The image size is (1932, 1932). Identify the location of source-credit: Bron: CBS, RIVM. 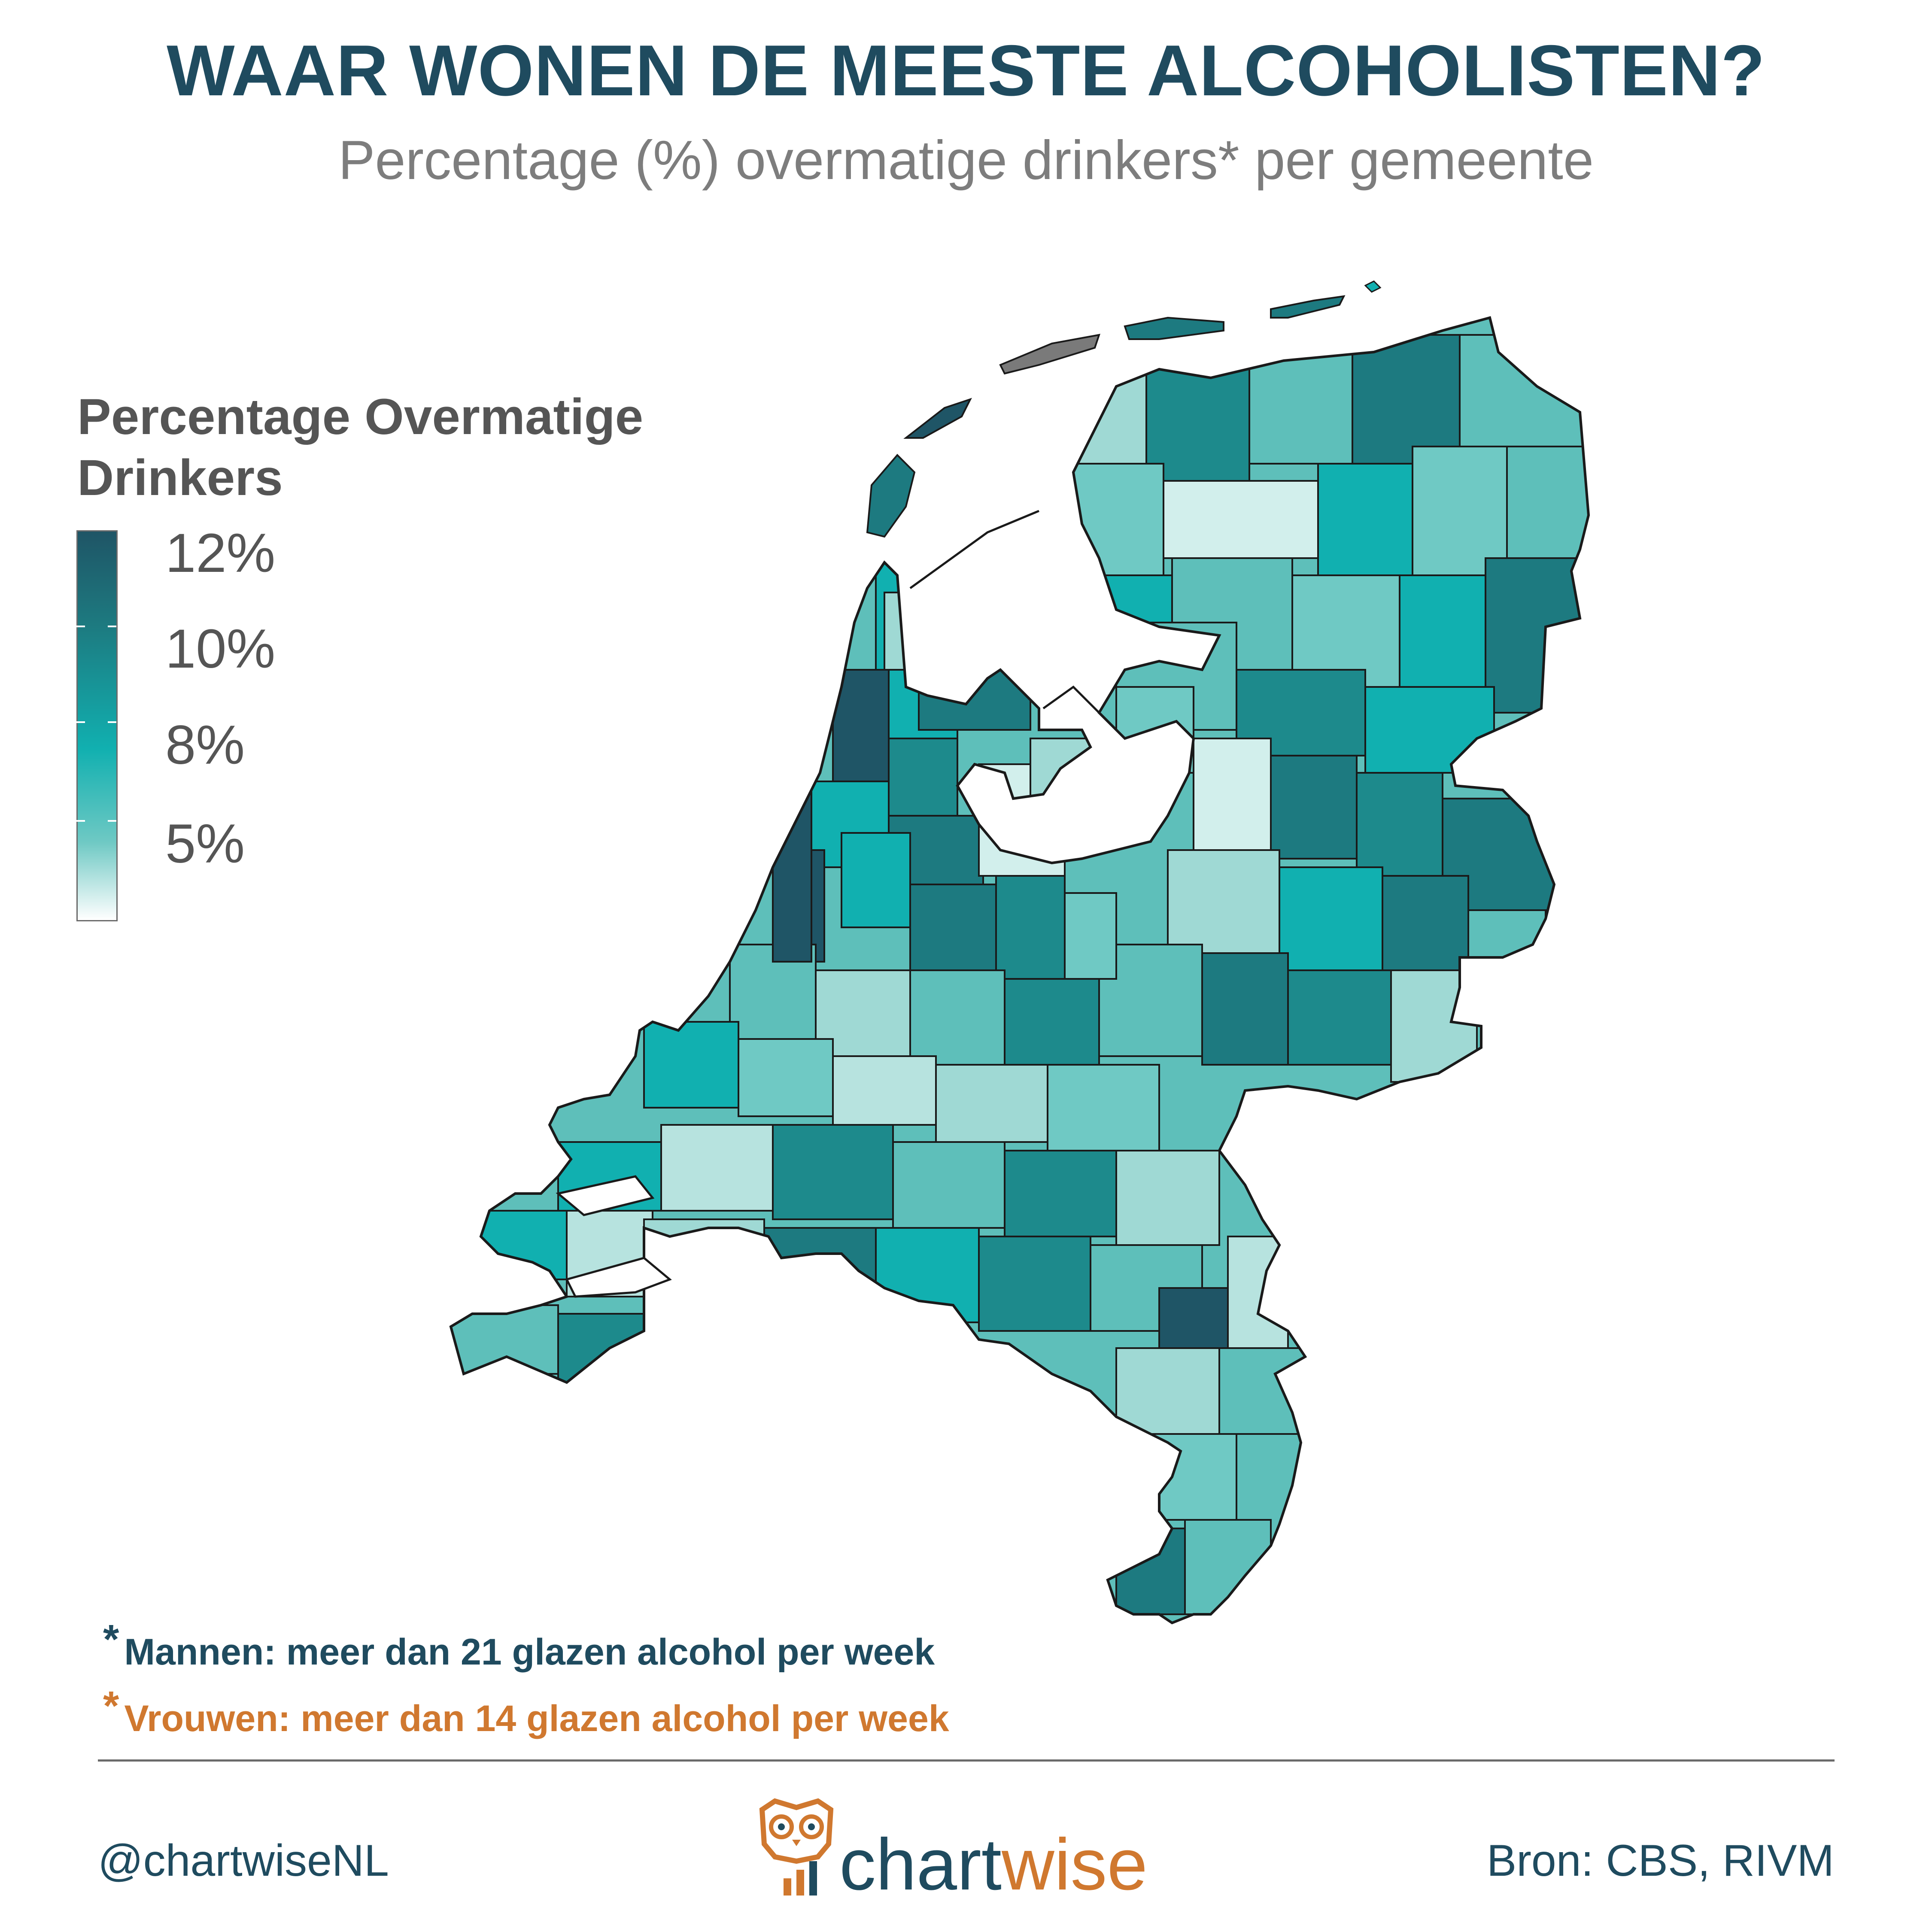
(1660, 1861).